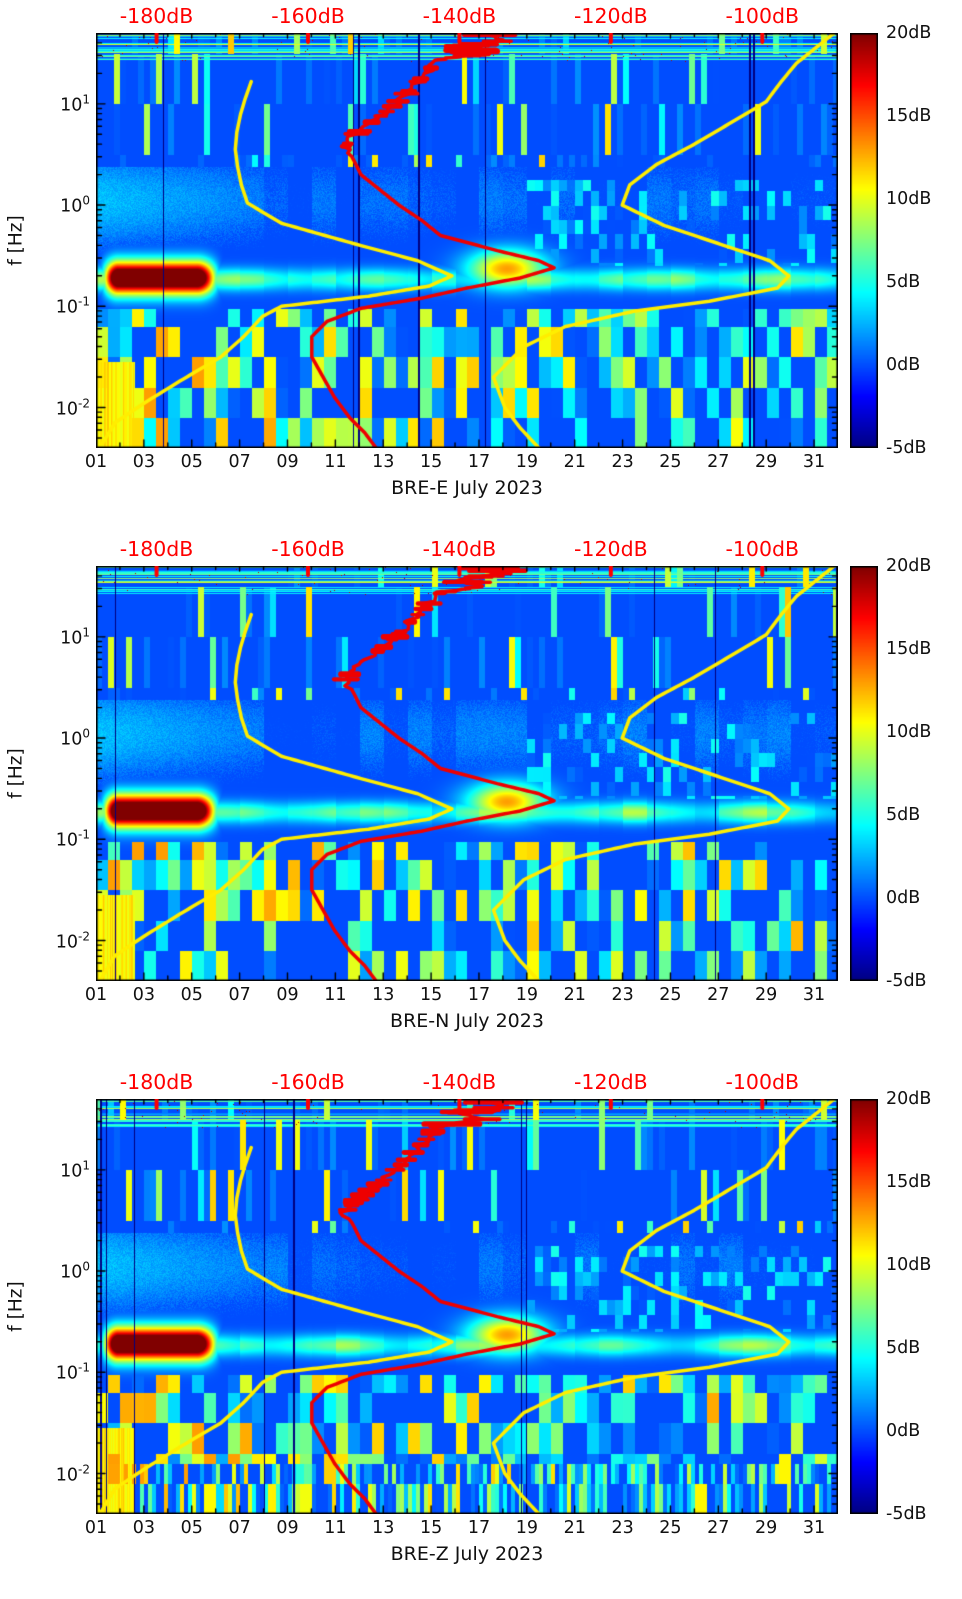 The width and height of the screenshot is (962, 1599). I want to click on x-tick-label: 25, so click(670, 995).